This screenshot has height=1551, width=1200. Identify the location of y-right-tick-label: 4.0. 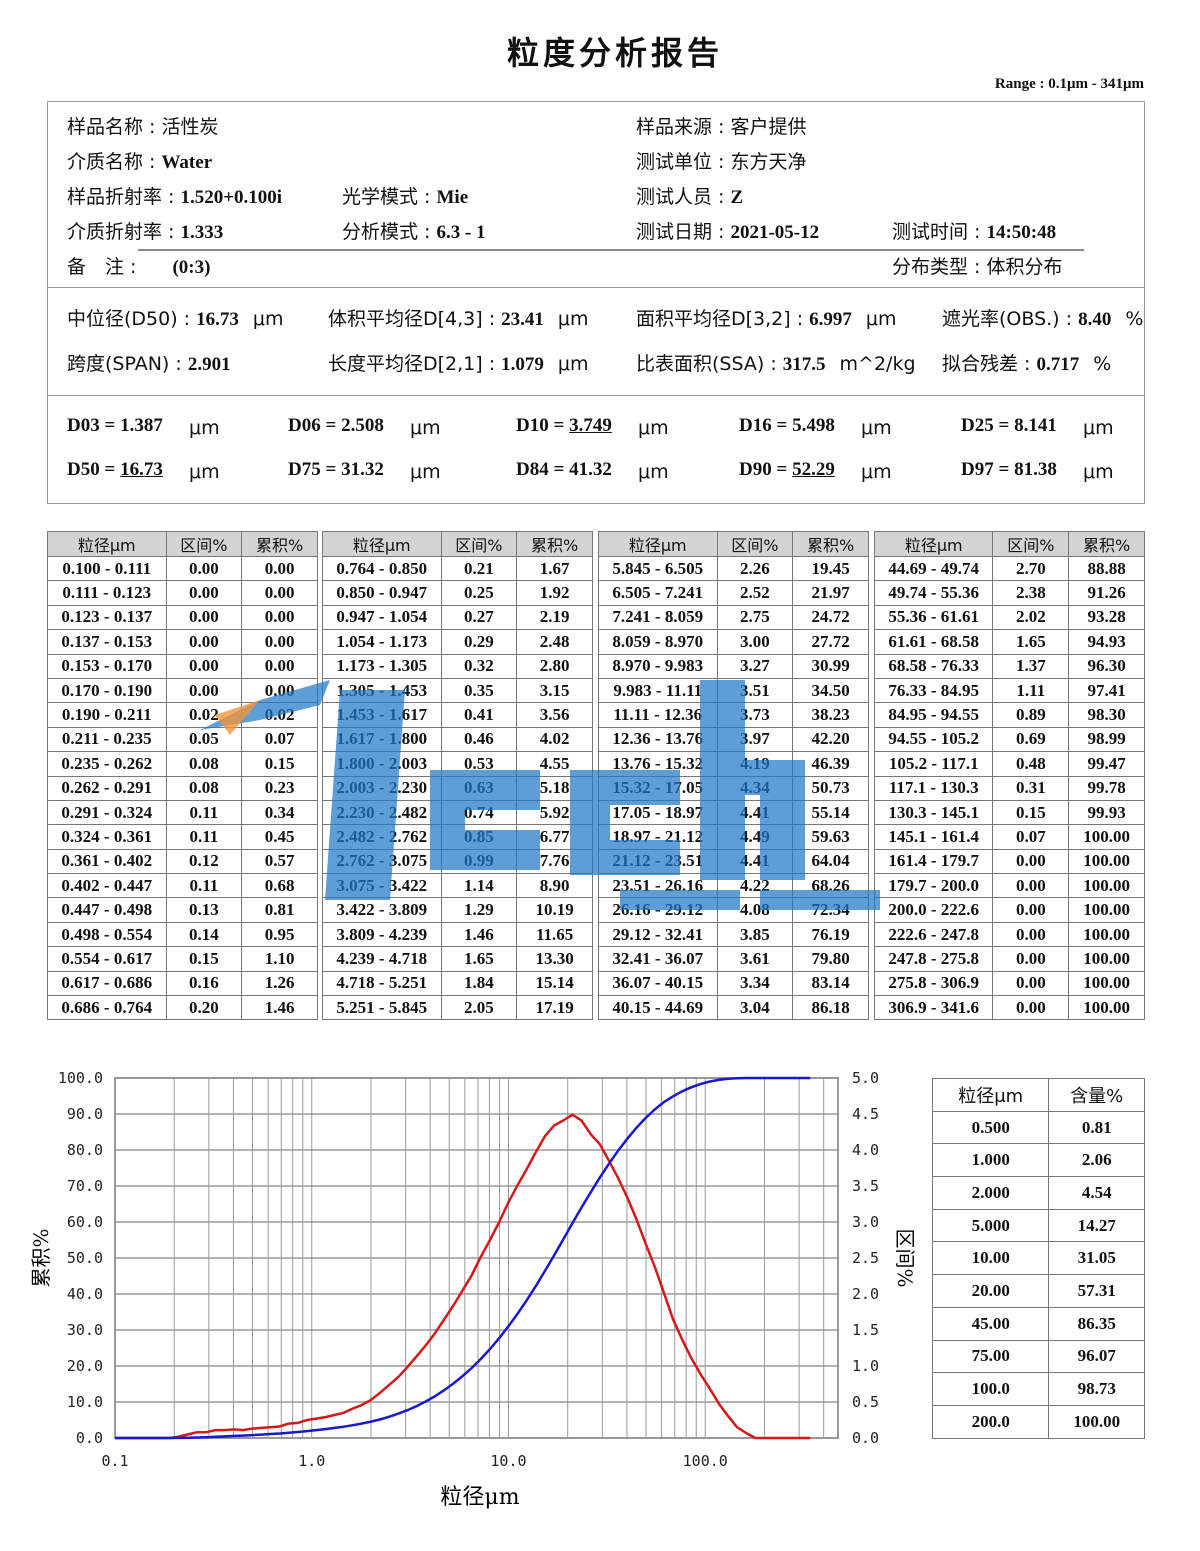
(865, 1150).